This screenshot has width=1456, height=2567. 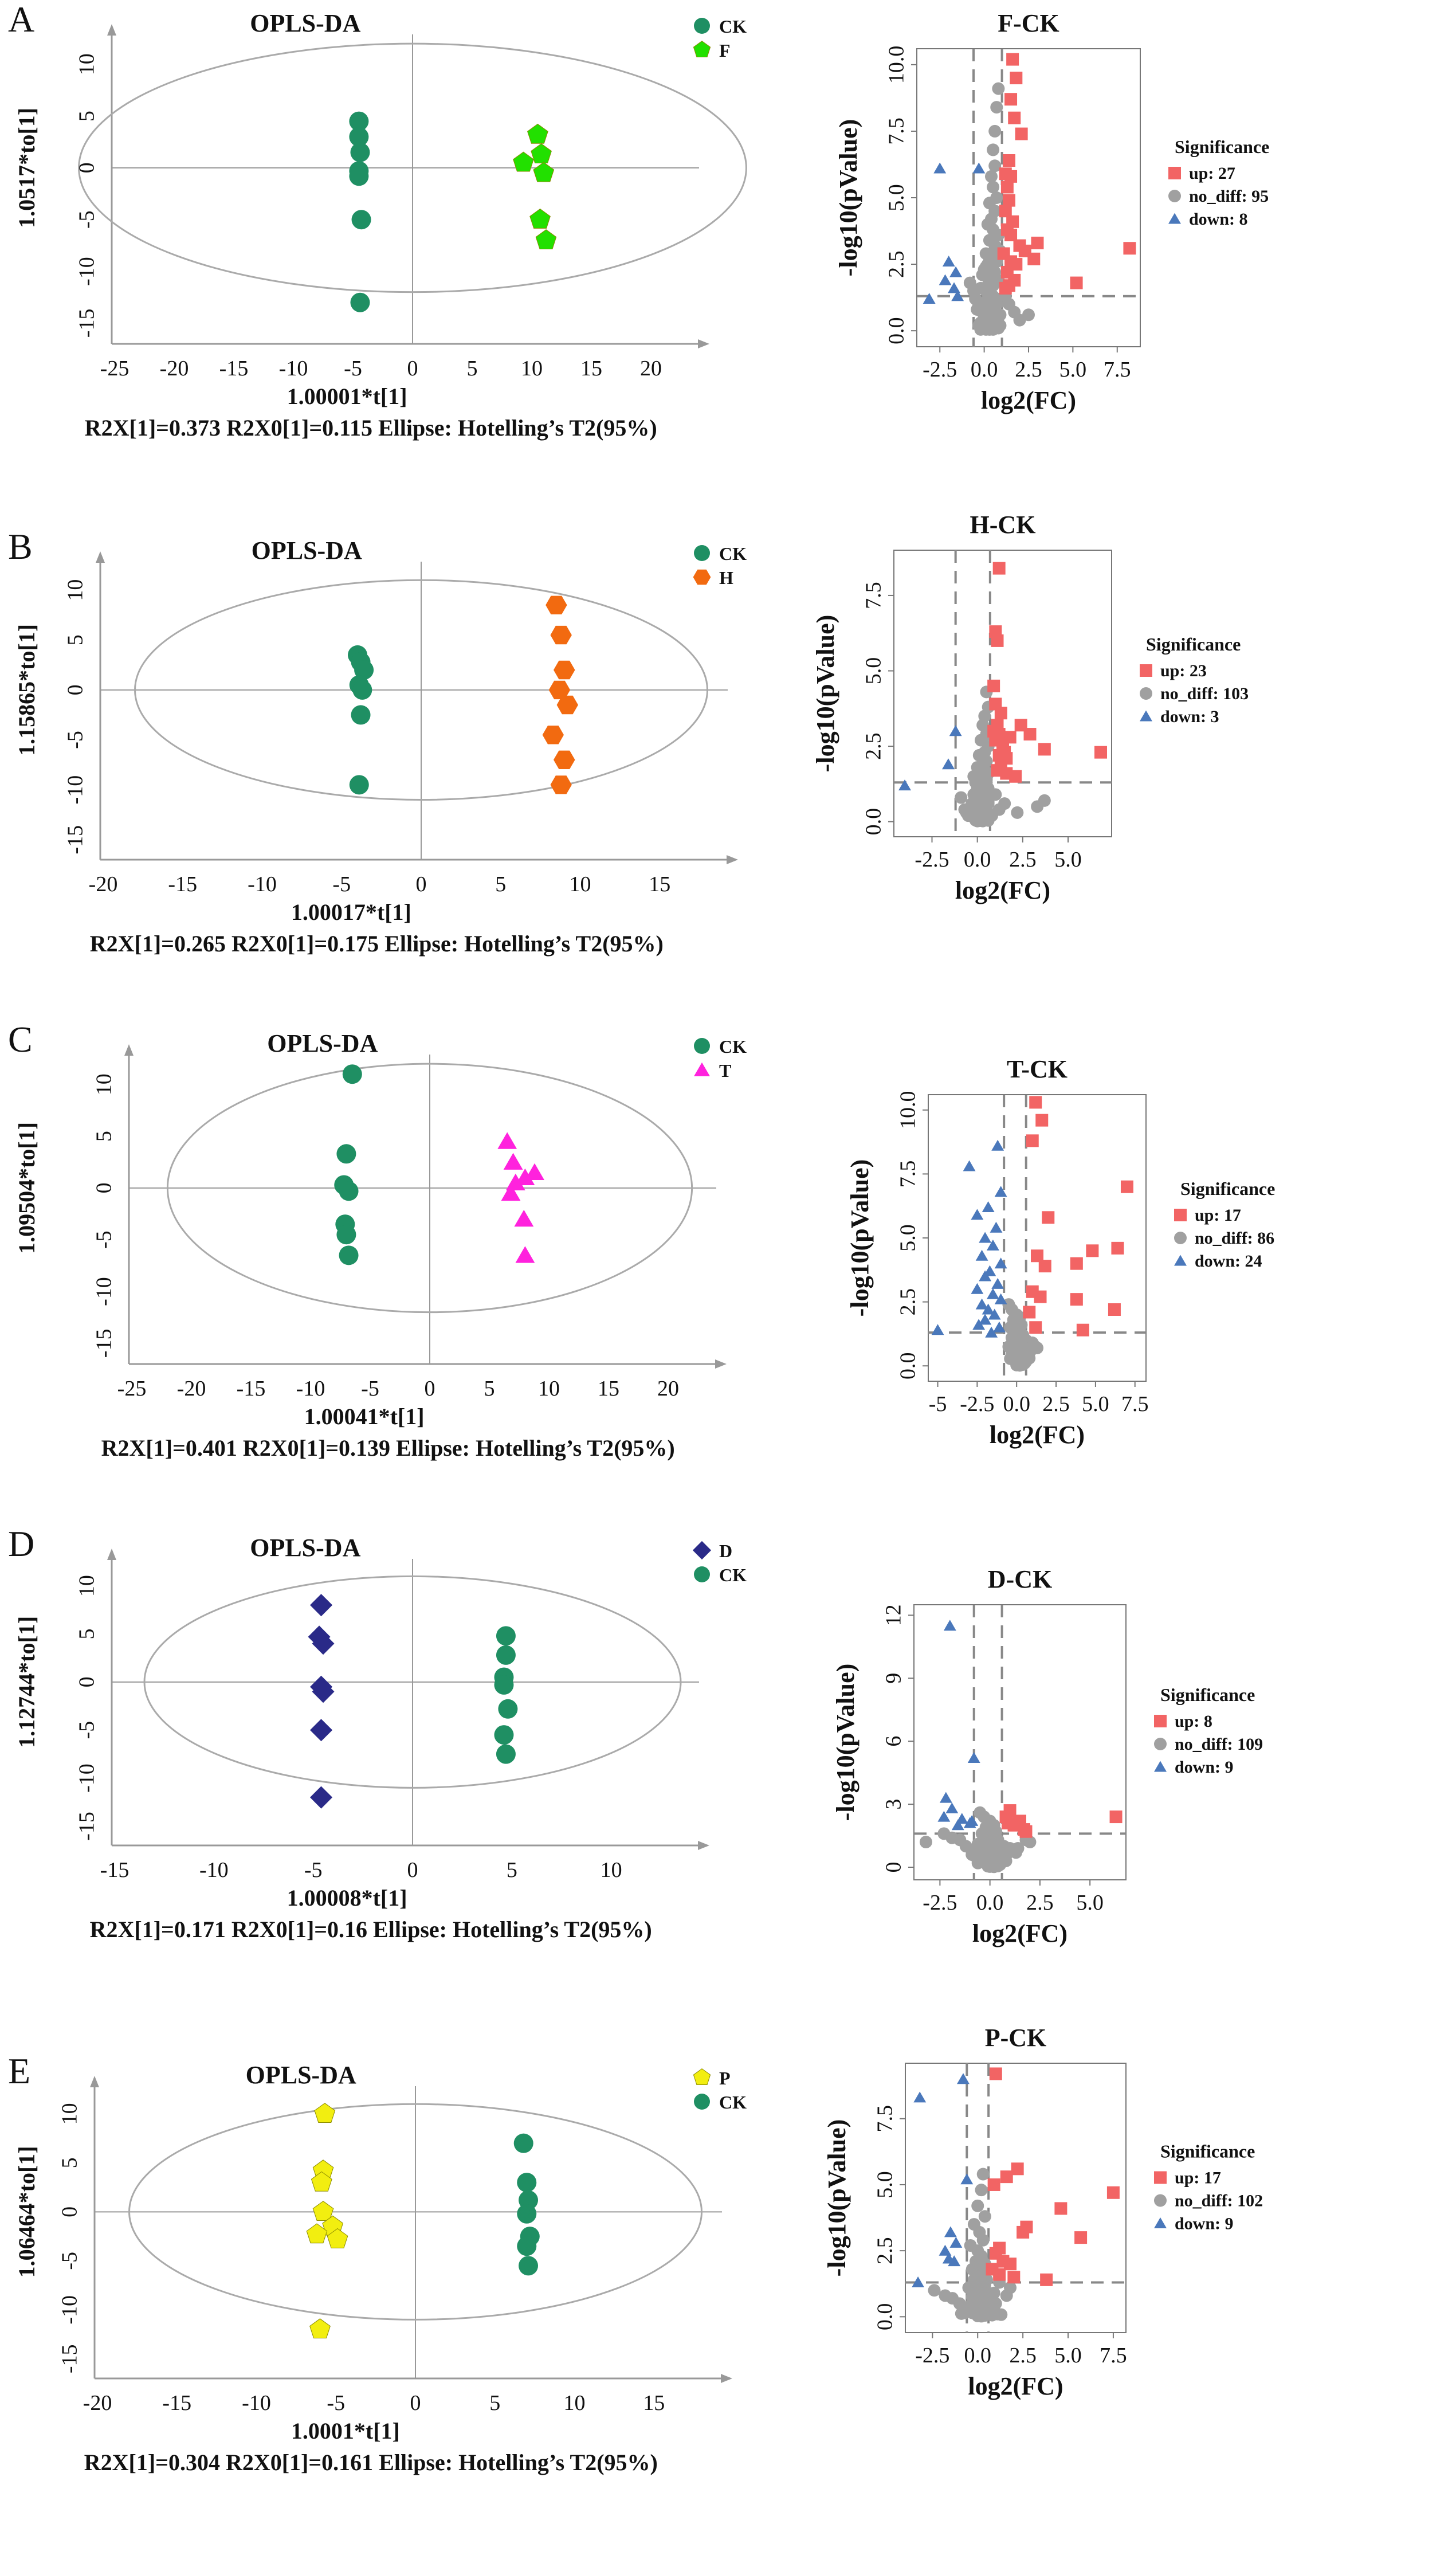 What do you see at coordinates (94, 2081) in the screenshot?
I see `y-axis-arrow` at bounding box center [94, 2081].